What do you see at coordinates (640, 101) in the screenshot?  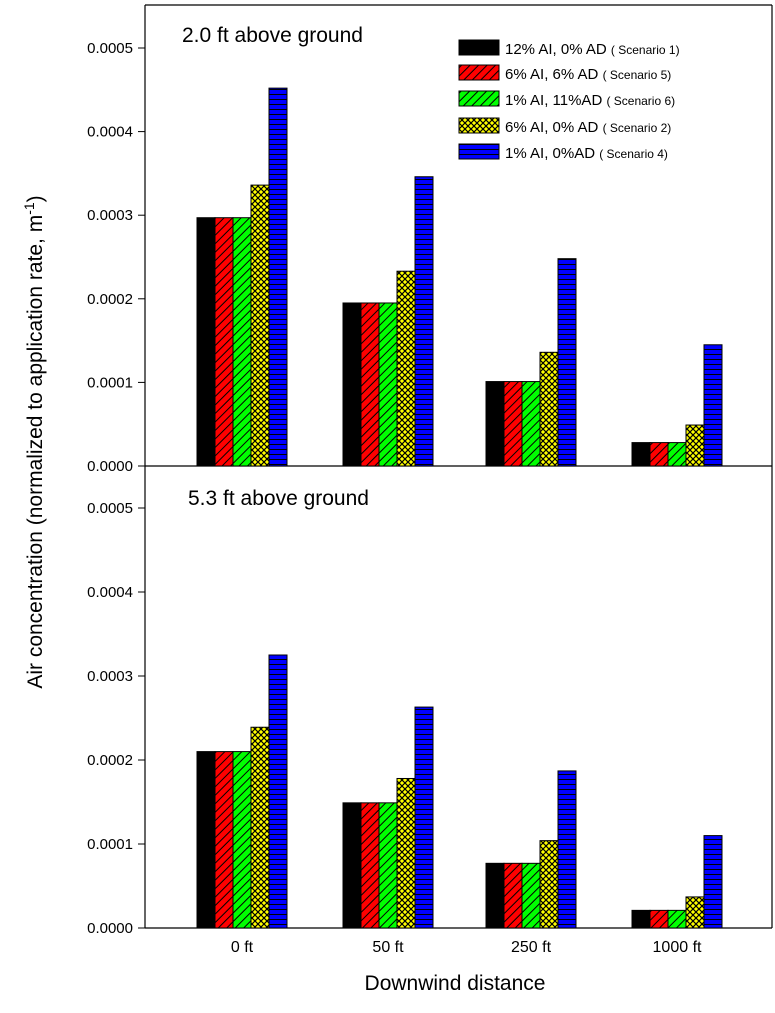 I see `legend-label-note: ( Scenario 6)` at bounding box center [640, 101].